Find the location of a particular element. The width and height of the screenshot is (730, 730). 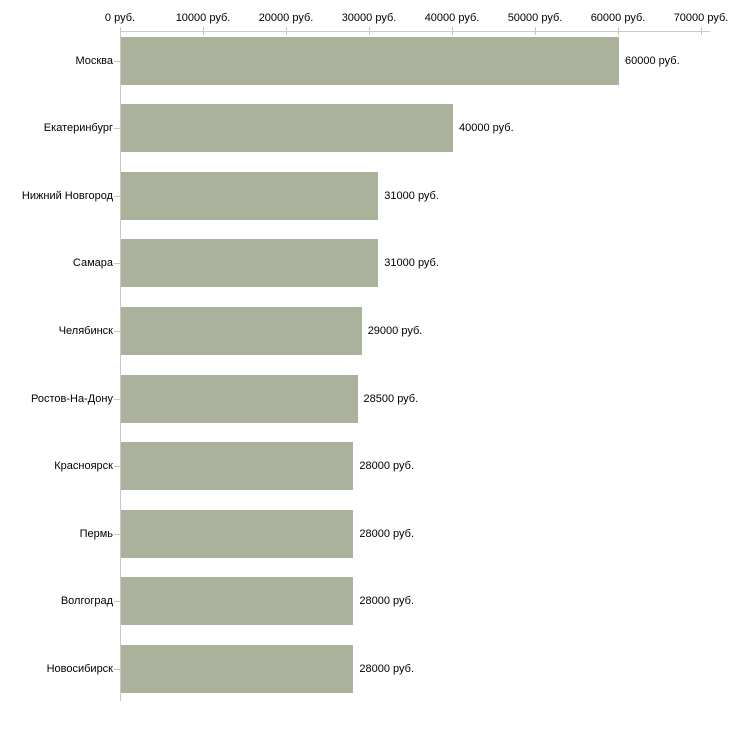

category-label: Волгоград is located at coordinates (86, 601).